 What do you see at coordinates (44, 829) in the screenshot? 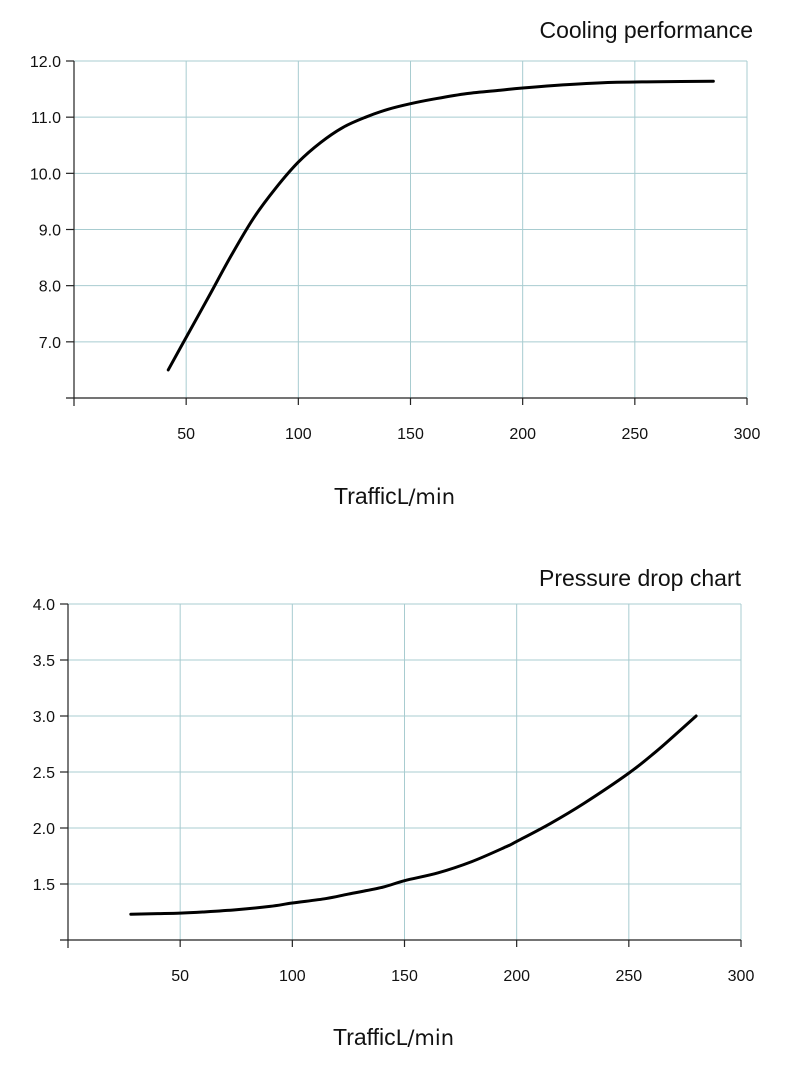
I see `y-tick-label-2.0: 2.0` at bounding box center [44, 829].